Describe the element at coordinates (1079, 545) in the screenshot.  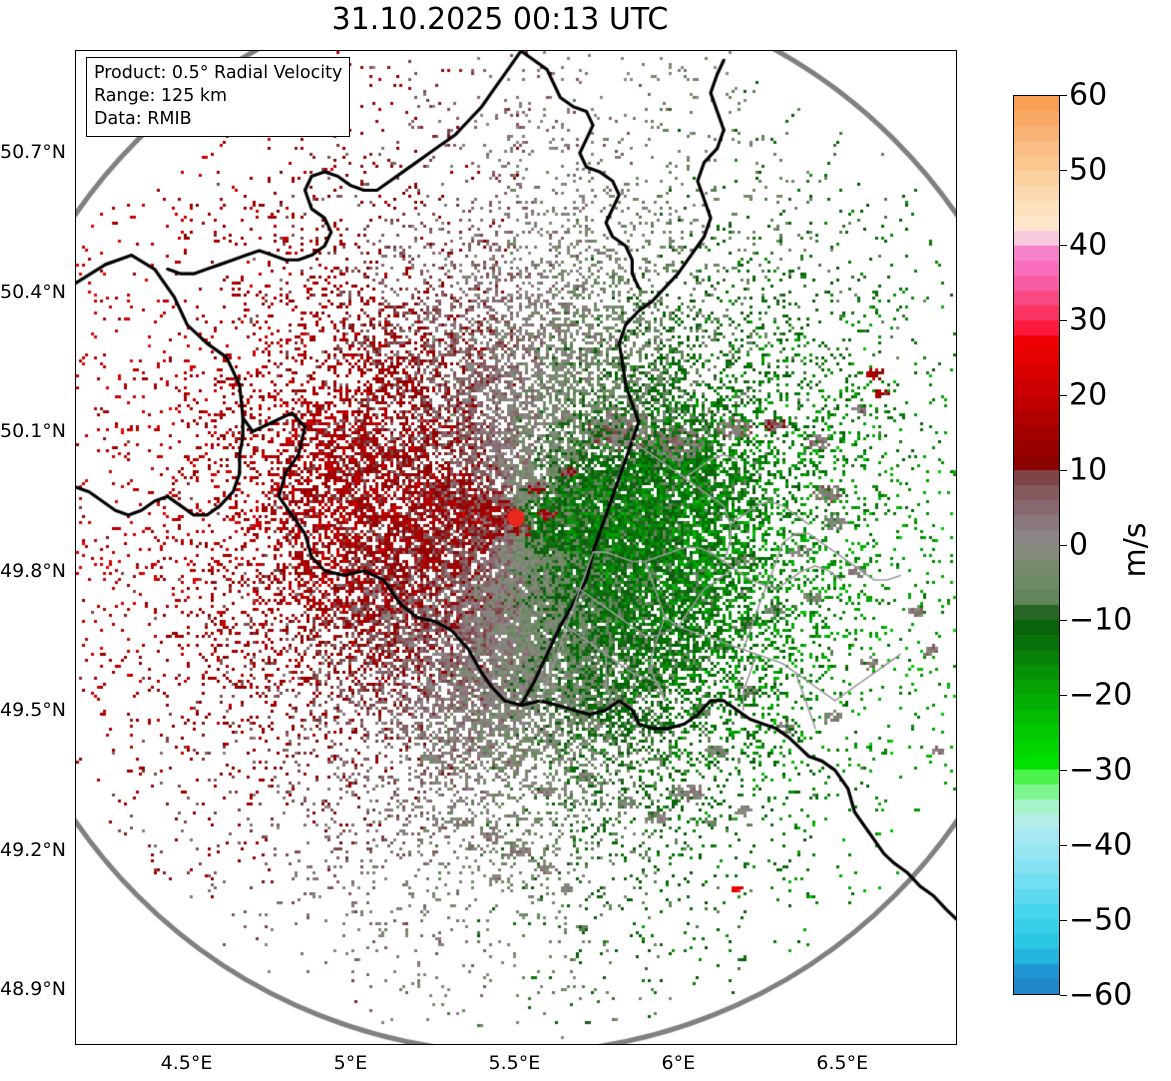
I see `colorbar-tick-label: 0` at that location.